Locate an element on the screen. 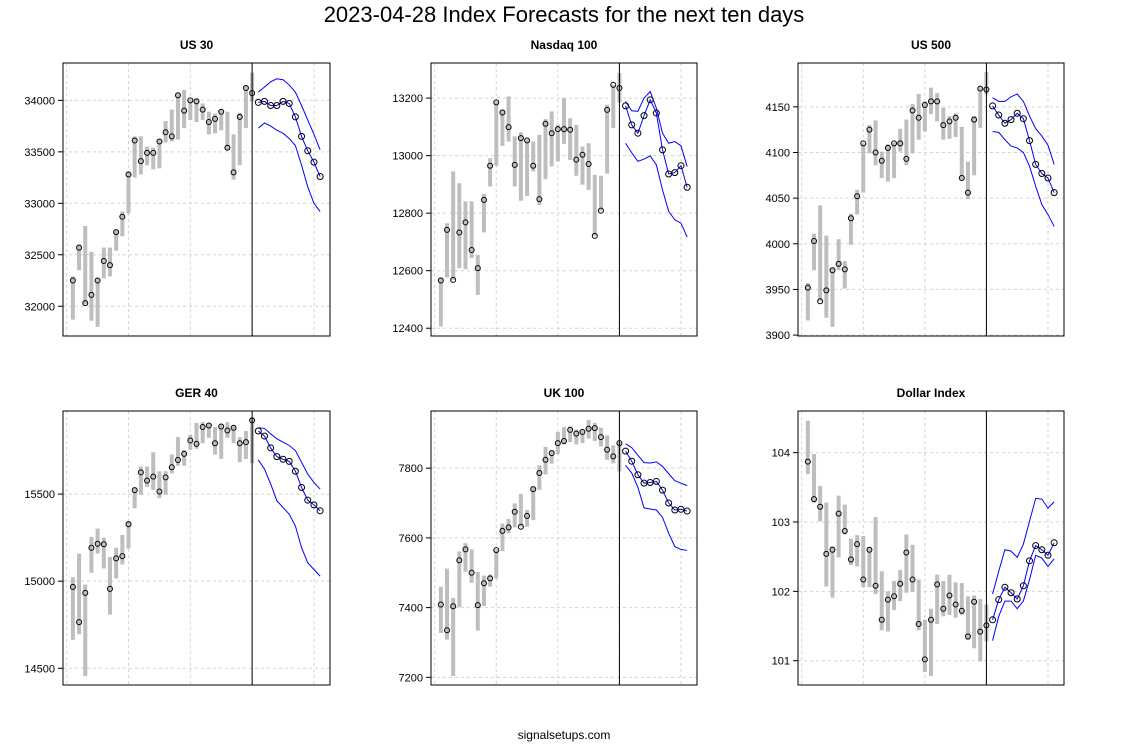 The image size is (1128, 749). y-tick-label: 104 is located at coordinates (781, 454).